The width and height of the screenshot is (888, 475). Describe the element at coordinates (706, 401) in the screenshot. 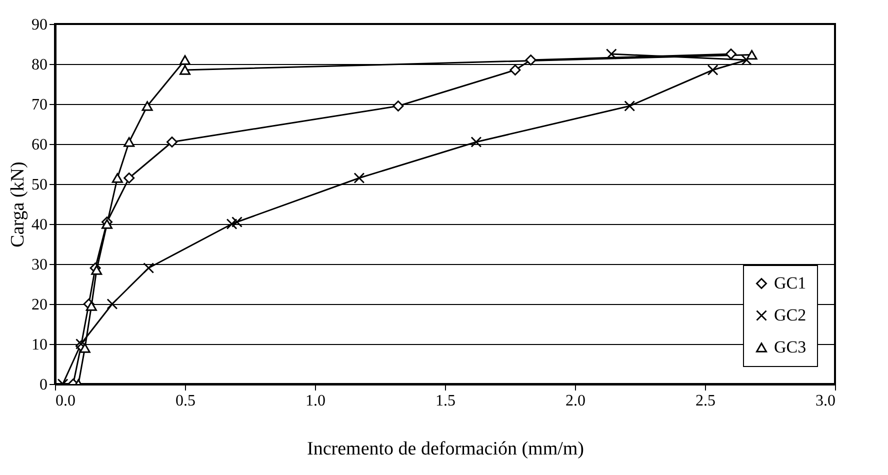

I see `x-tick-label: 2.5` at that location.